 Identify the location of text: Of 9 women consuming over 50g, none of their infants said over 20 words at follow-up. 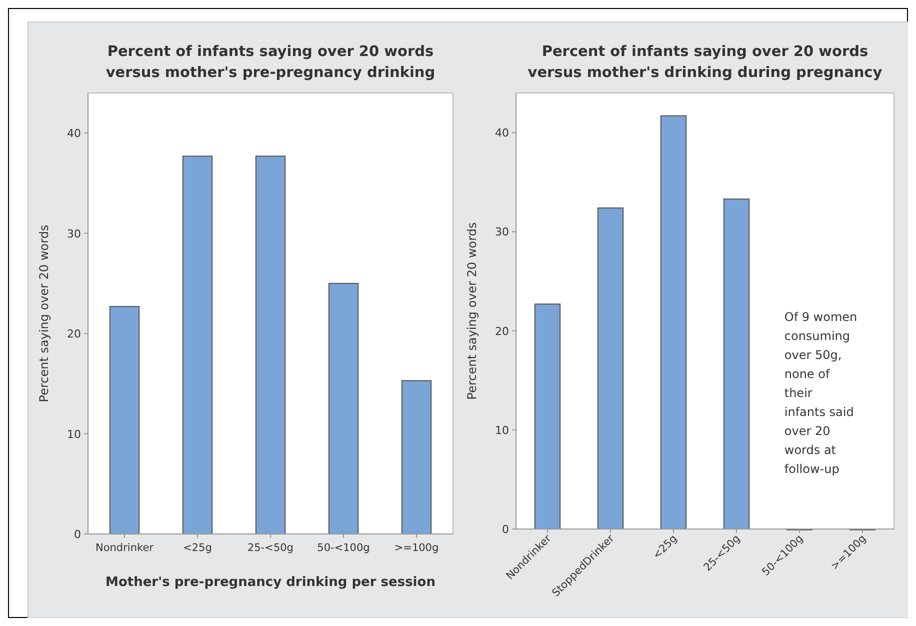
(821, 393).